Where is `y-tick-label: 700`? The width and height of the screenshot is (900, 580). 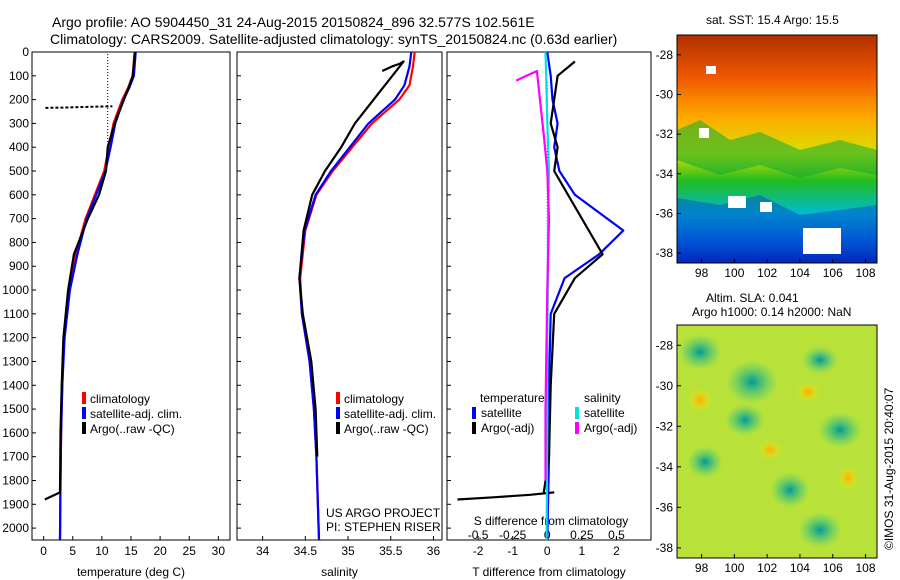
y-tick-label: 700 is located at coordinates (19, 219).